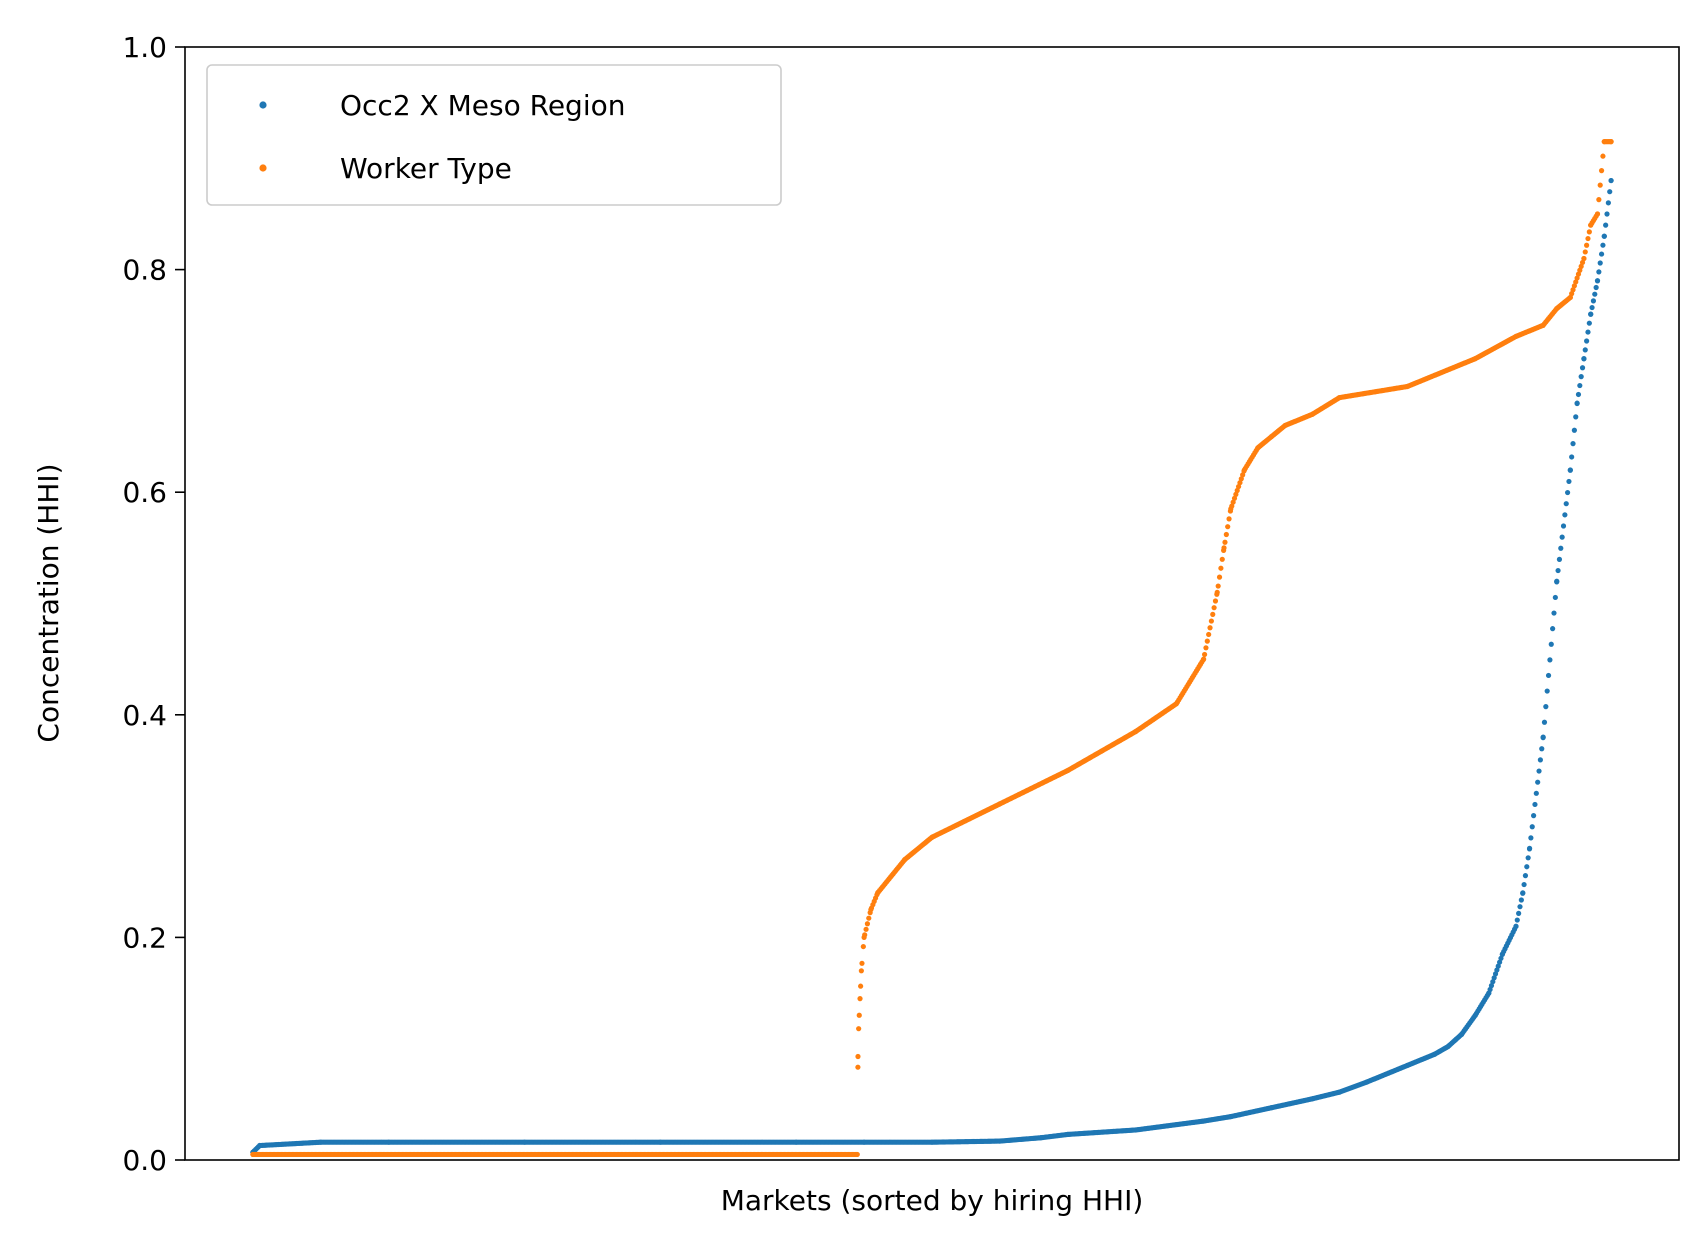 This screenshot has height=1243, width=1702. What do you see at coordinates (482, 105) in the screenshot?
I see `legend-label-occ2-meso-region: Occ2 X Meso Region` at bounding box center [482, 105].